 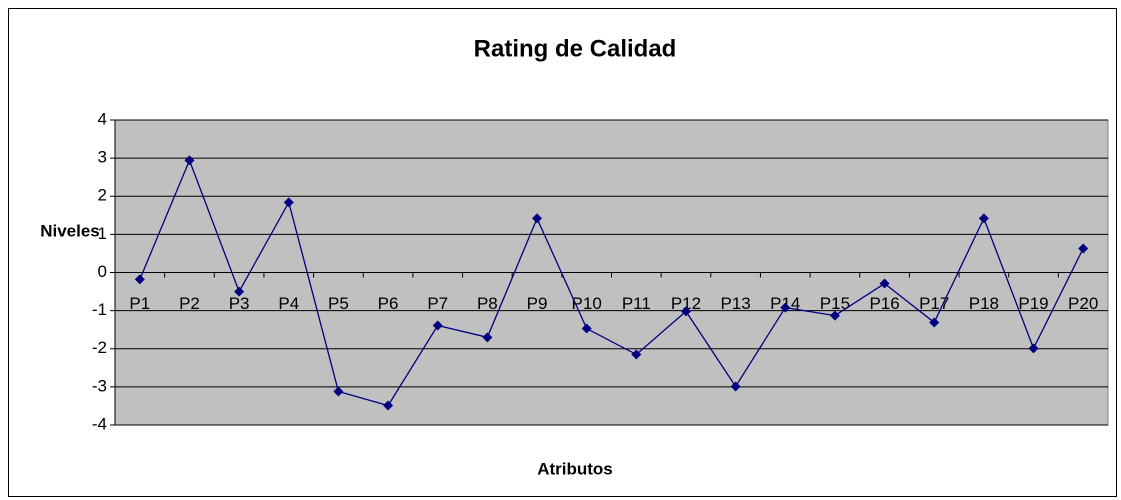 I want to click on x-tick-label: P5, so click(x=338, y=303).